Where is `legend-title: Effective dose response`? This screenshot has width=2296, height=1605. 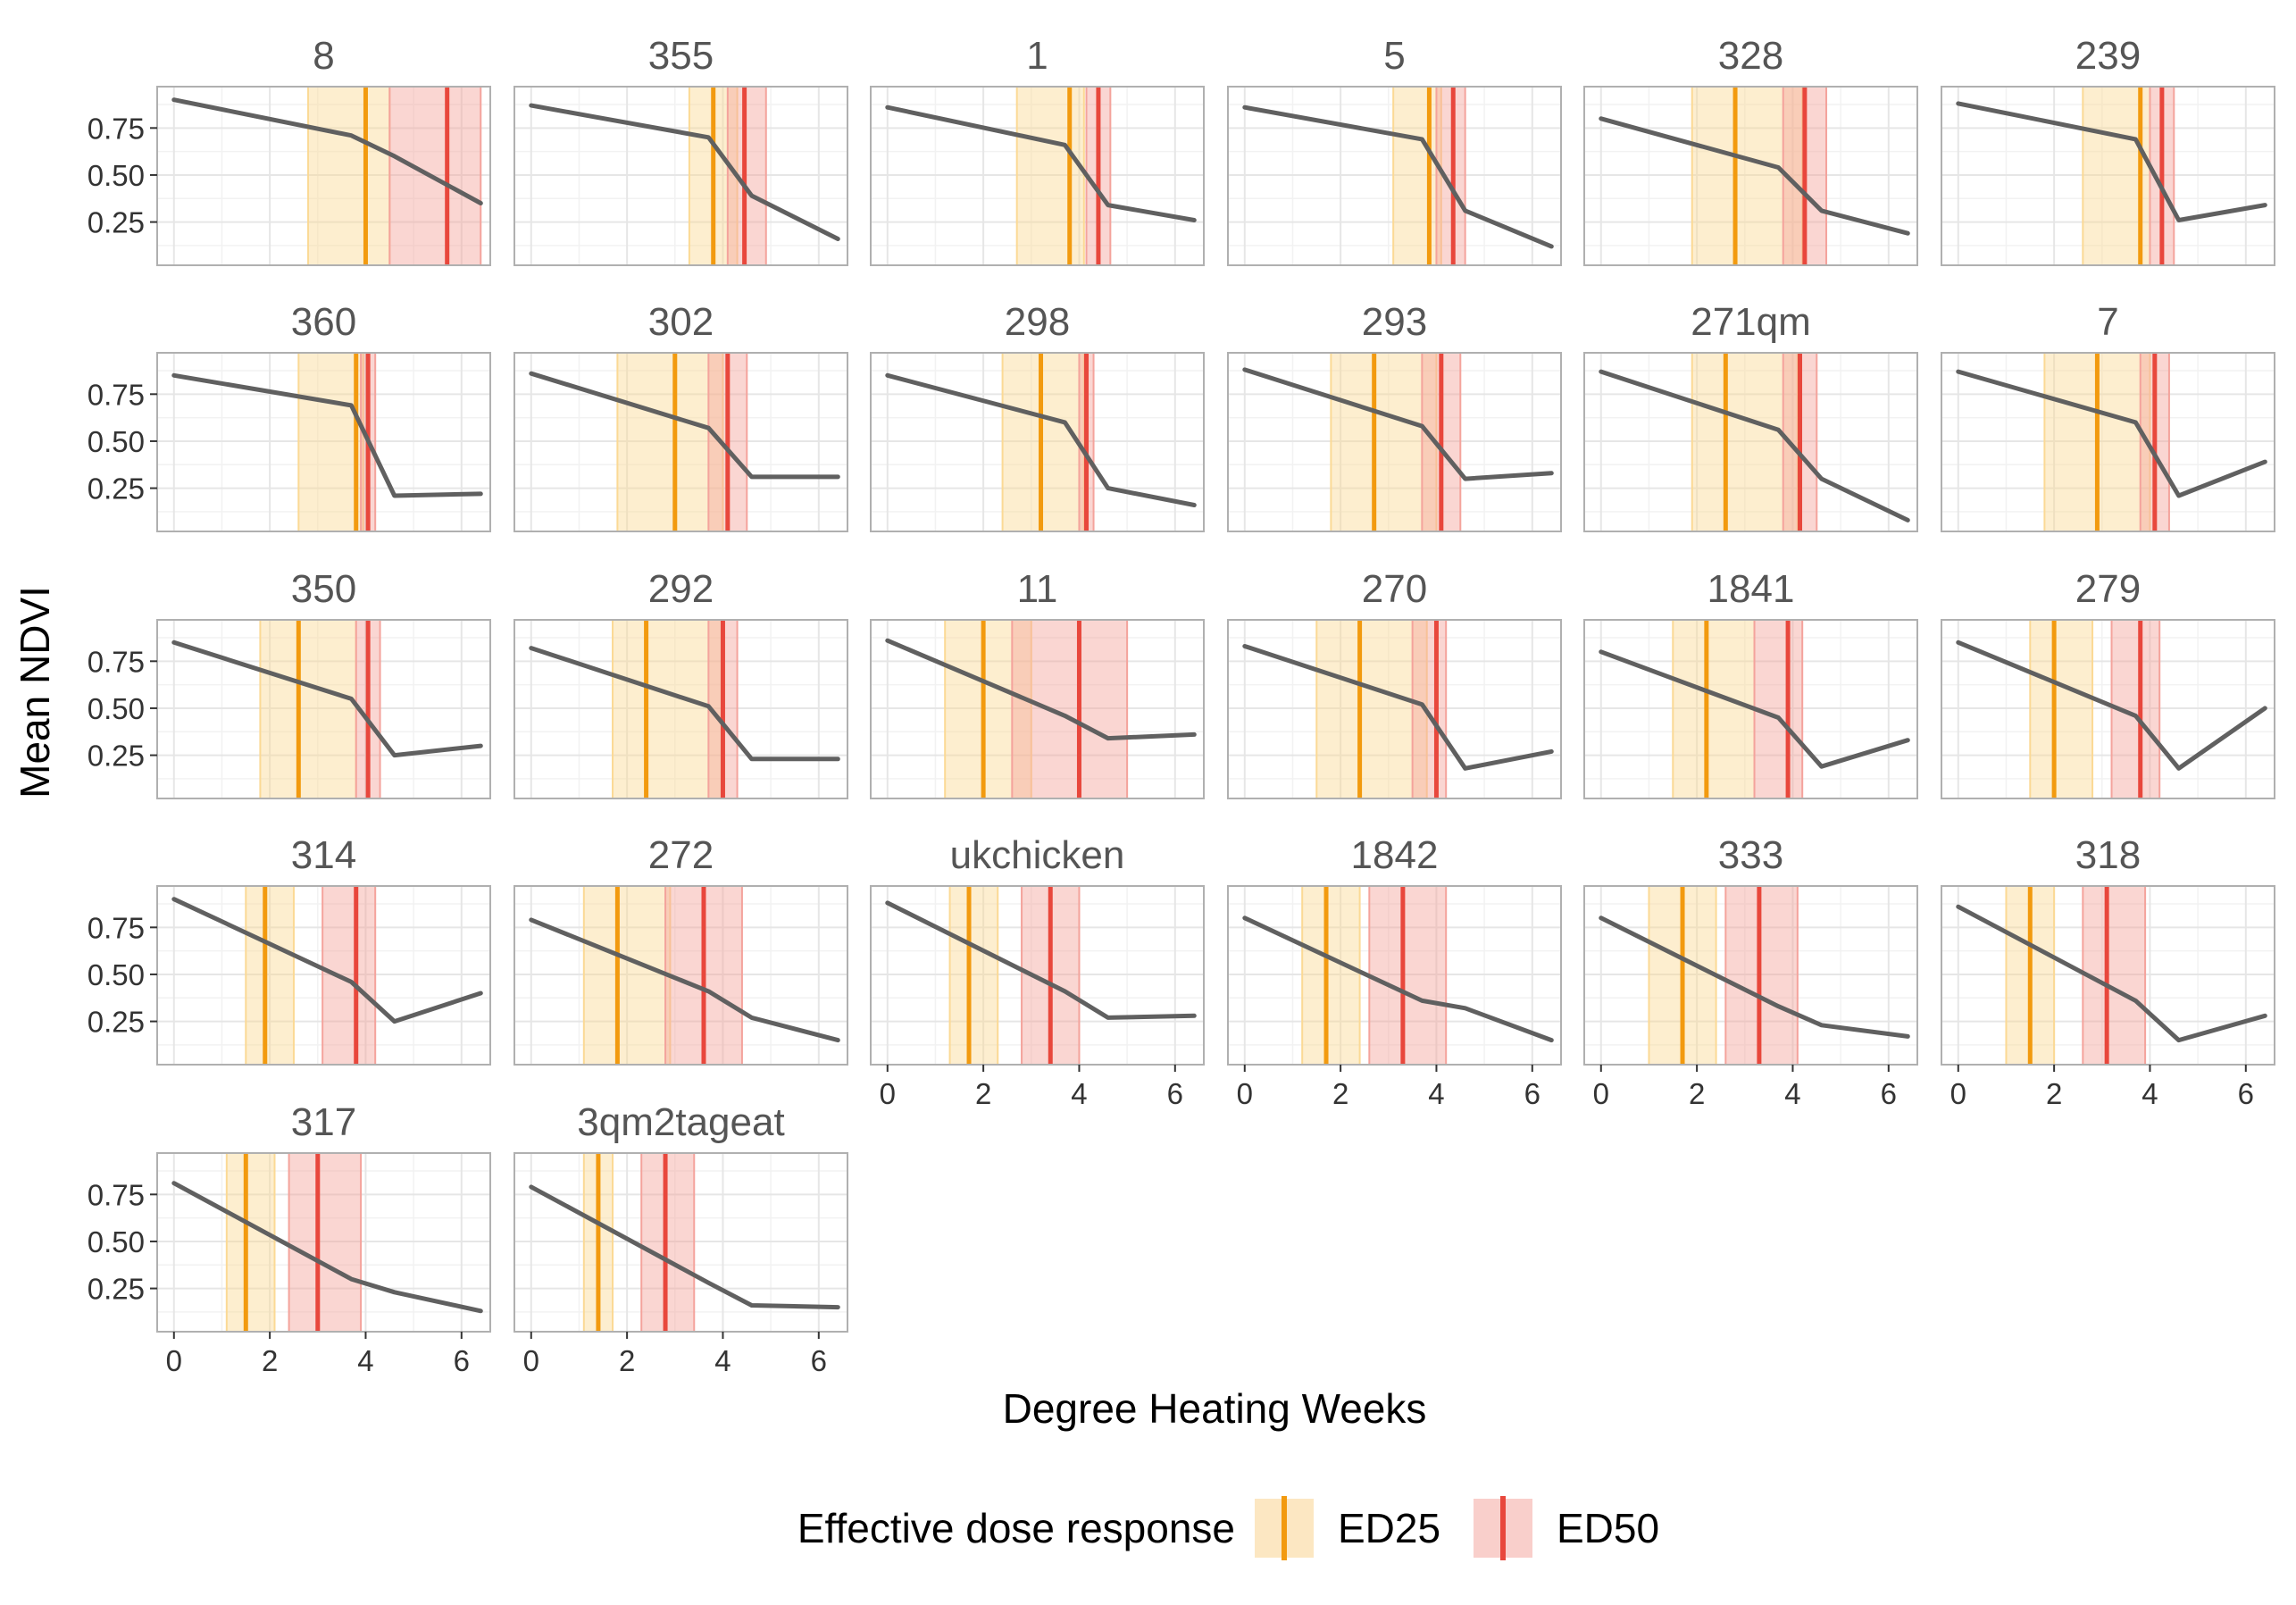
legend-title: Effective dose response is located at coordinates (1016, 1528).